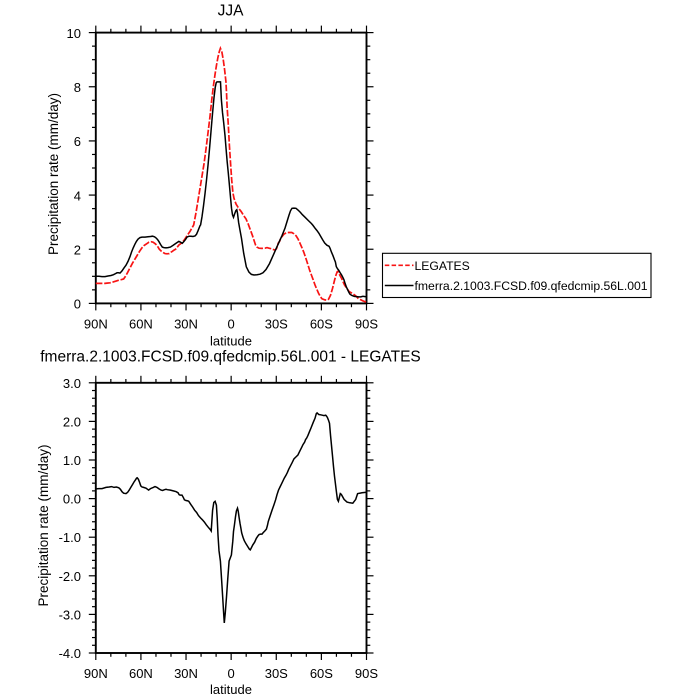  I want to click on svg-text: LEGATES, so click(442, 266).